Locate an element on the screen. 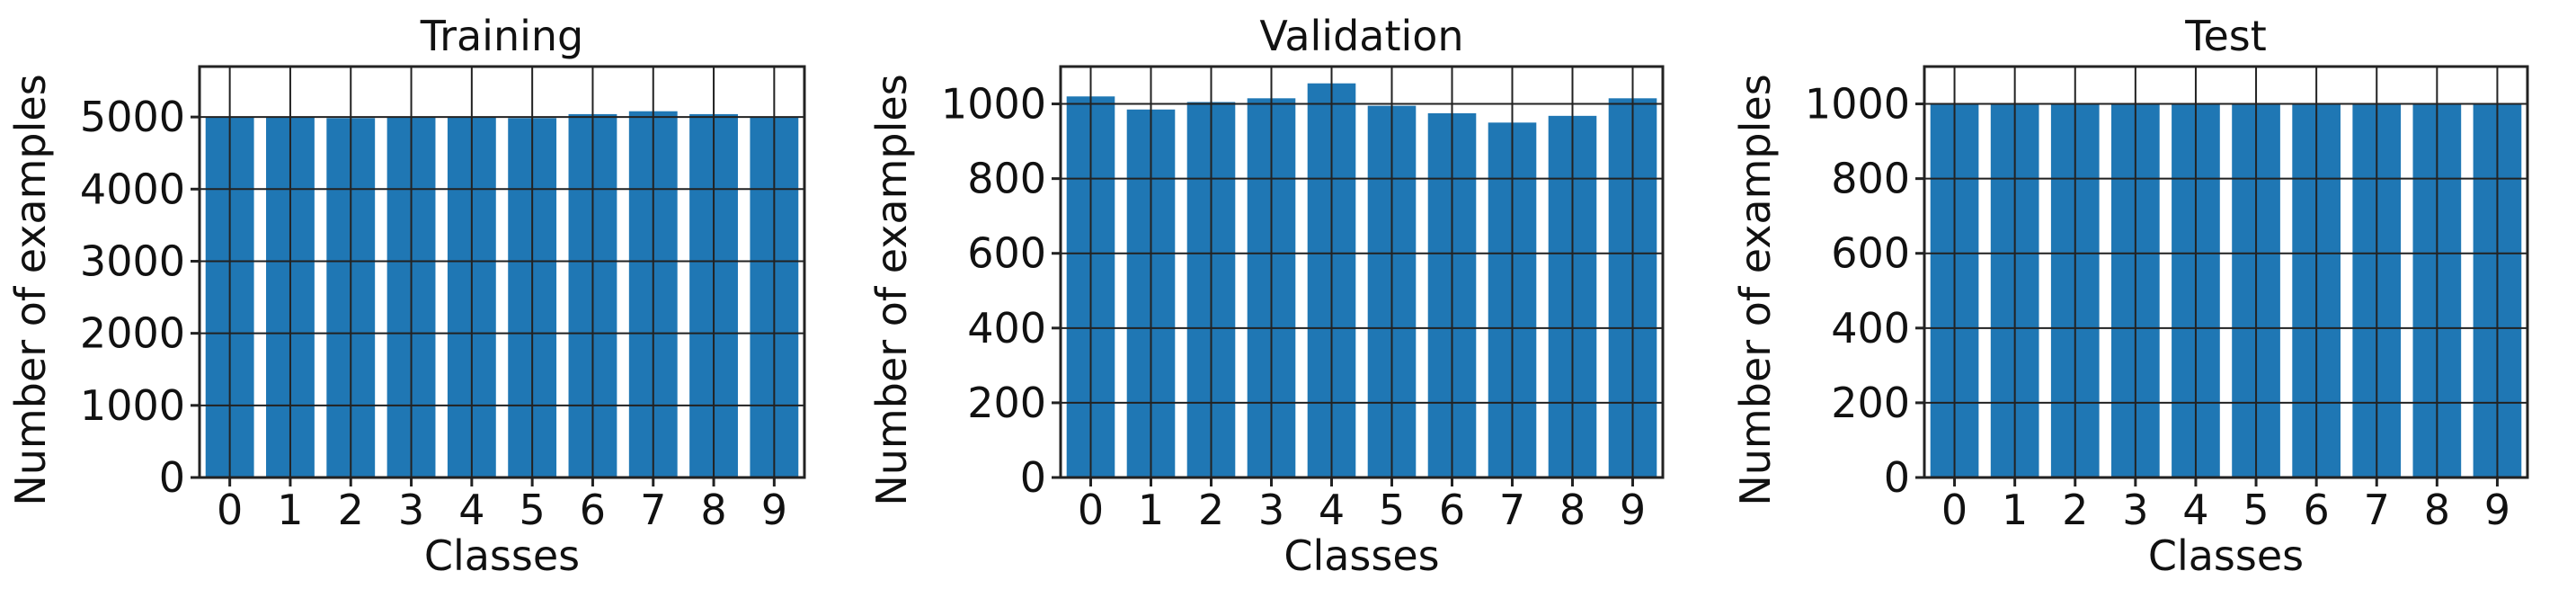  chart-title: Test is located at coordinates (2225, 36).